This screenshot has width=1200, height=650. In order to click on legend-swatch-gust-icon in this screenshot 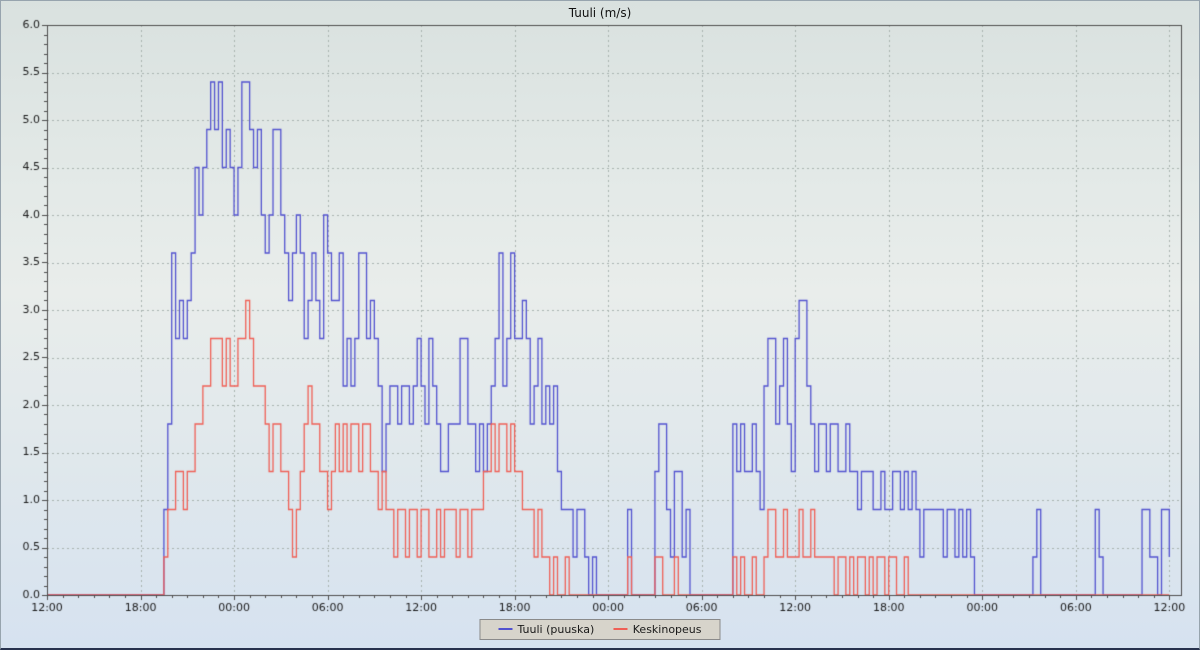, I will do `click(505, 629)`.